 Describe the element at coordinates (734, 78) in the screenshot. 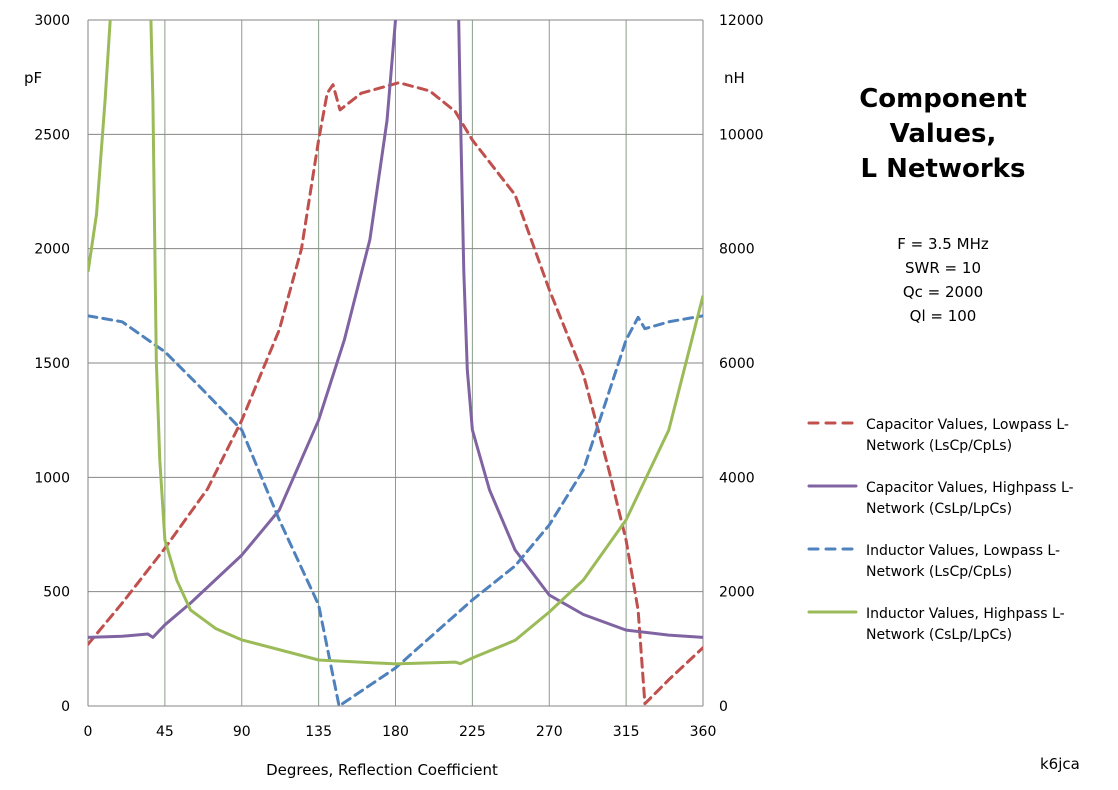

I see `right-axis-label: nH` at that location.